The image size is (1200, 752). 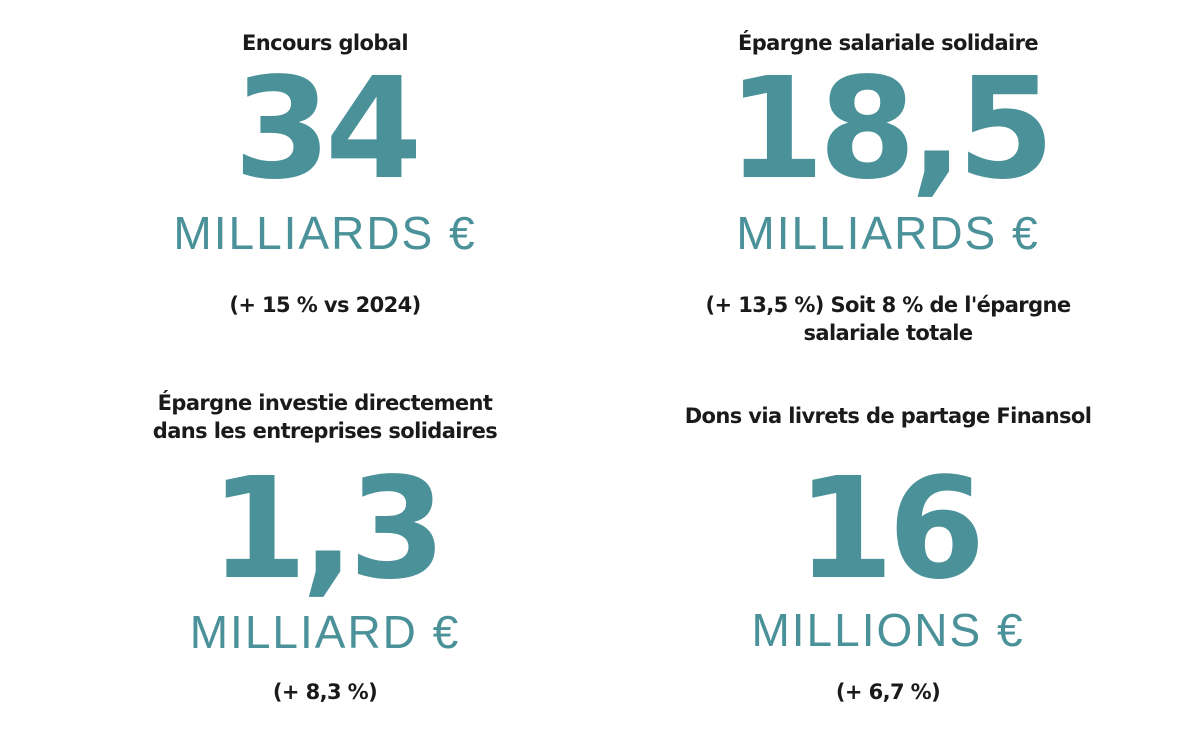 What do you see at coordinates (888, 630) in the screenshot?
I see `figure-unit: MILLIONS €` at bounding box center [888, 630].